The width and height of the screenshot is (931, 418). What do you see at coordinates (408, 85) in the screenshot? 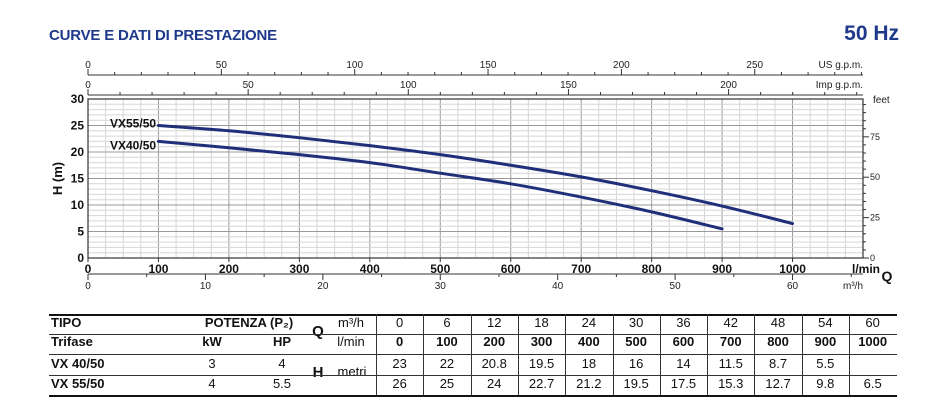
I see `imp-gpm-axis-label: 100` at bounding box center [408, 85].